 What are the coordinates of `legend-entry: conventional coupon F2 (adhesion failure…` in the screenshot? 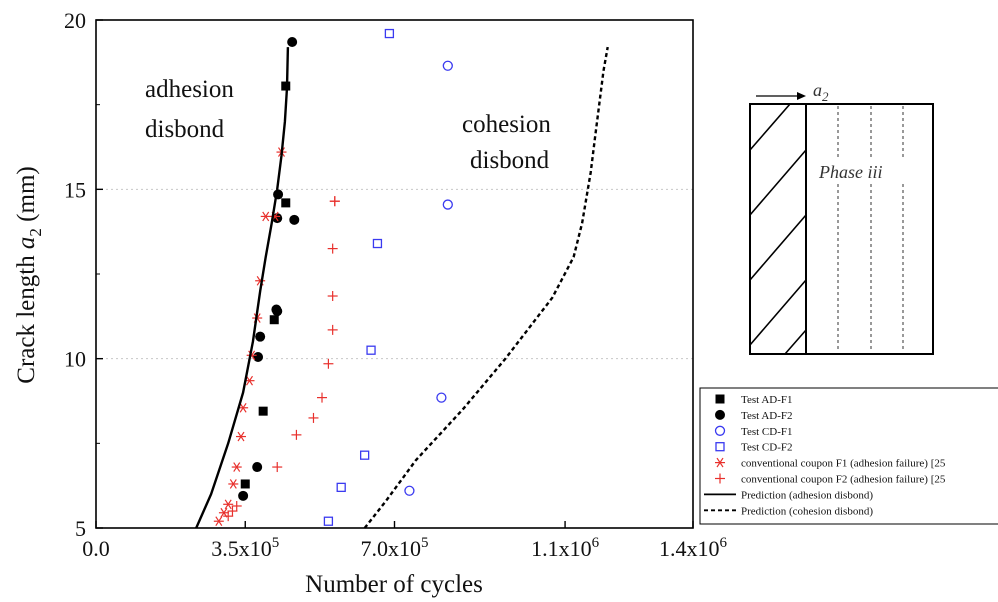 It's located at (830, 479).